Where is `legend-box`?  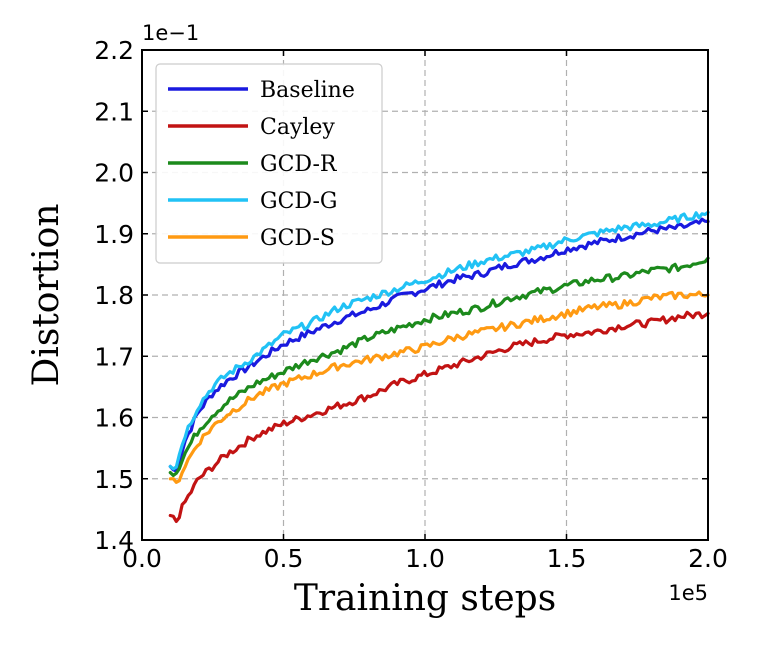
legend-box is located at coordinates (269, 163).